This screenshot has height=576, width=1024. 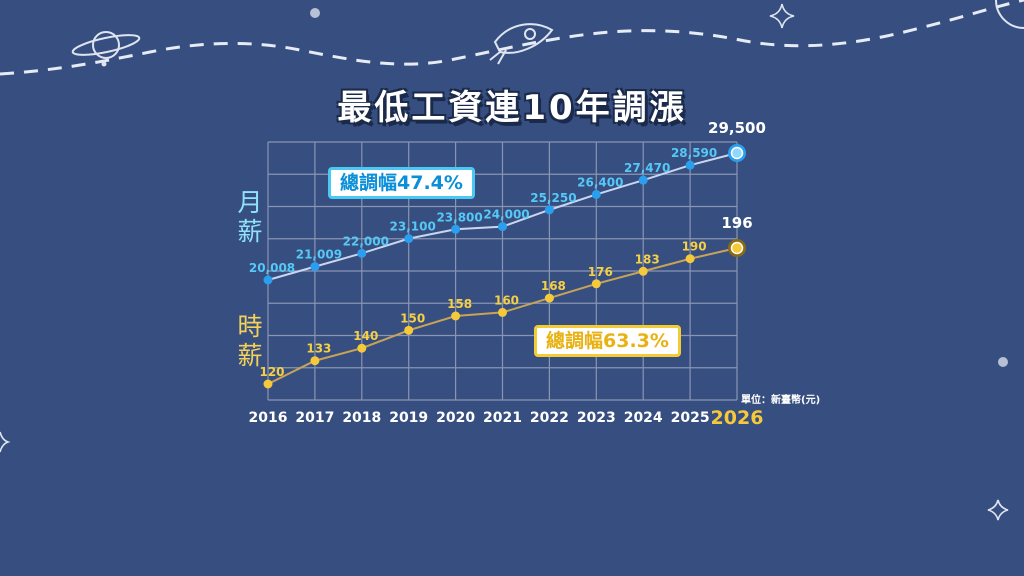 I want to click on monthly-data-label: 27,470, so click(x=647, y=168).